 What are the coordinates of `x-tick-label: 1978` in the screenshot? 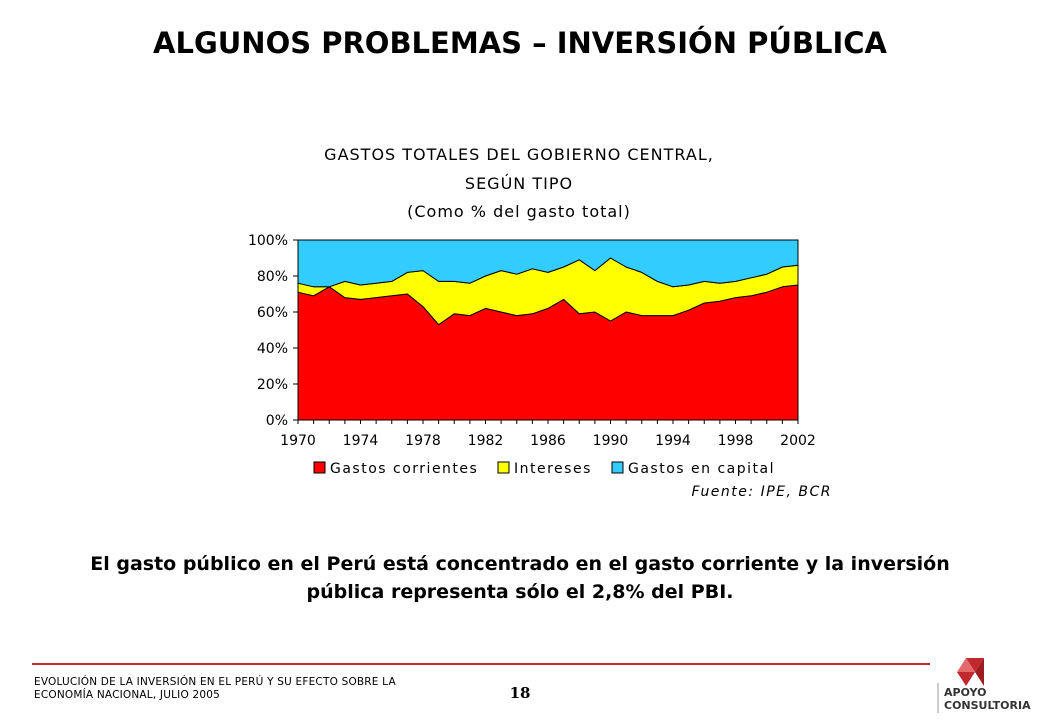 It's located at (423, 441).